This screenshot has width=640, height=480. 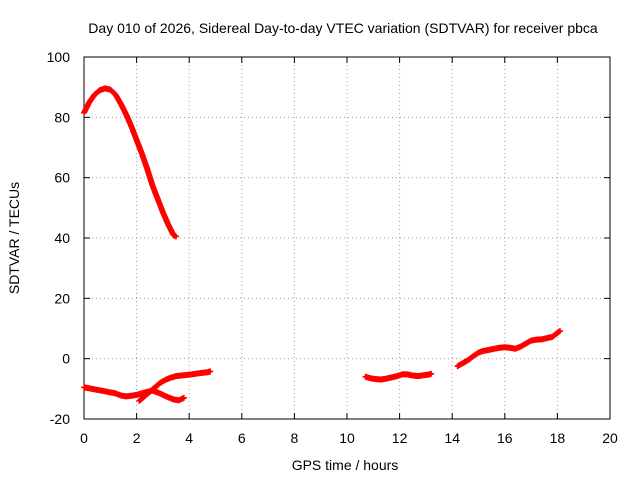 I want to click on y-tick-label: 100, so click(x=59, y=57).